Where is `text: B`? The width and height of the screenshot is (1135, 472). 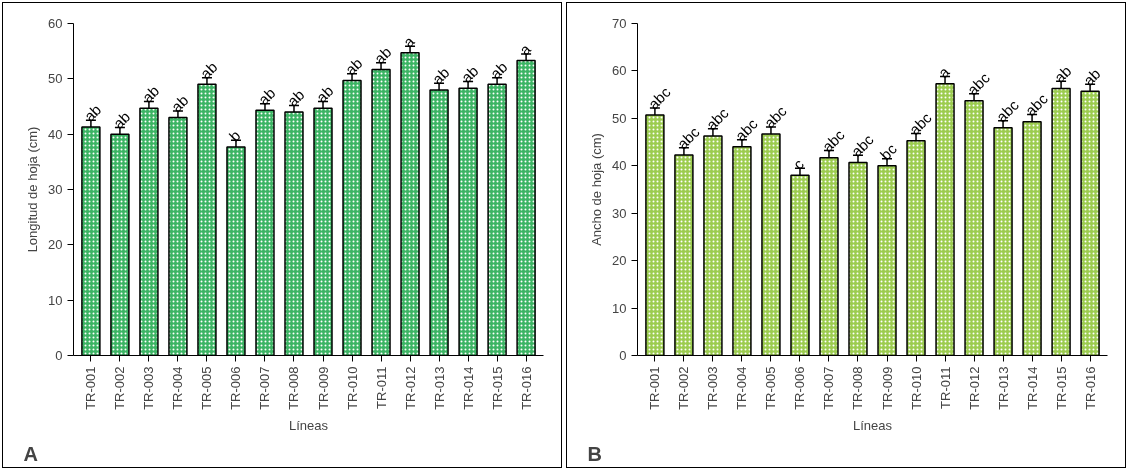
text: B is located at coordinates (594, 453).